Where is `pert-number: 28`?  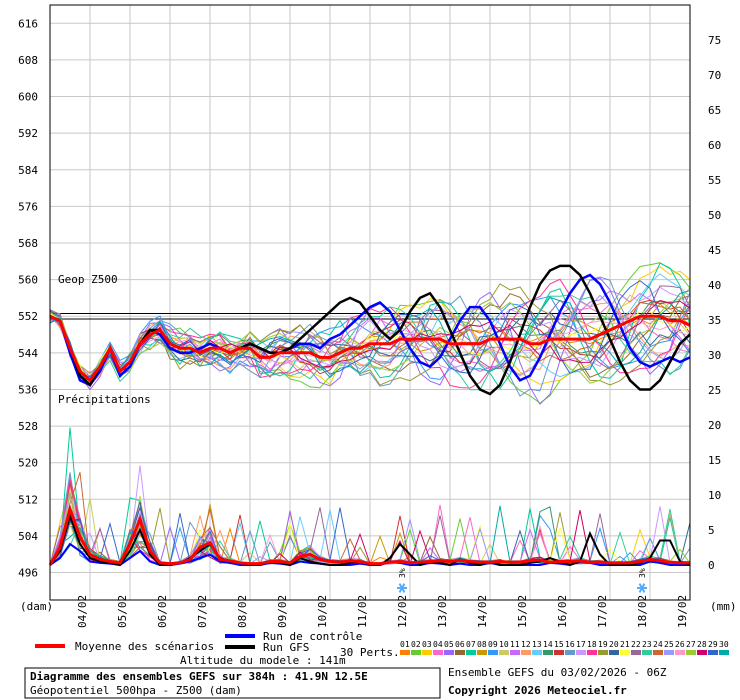
pert-number: 28 is located at coordinates (702, 644).